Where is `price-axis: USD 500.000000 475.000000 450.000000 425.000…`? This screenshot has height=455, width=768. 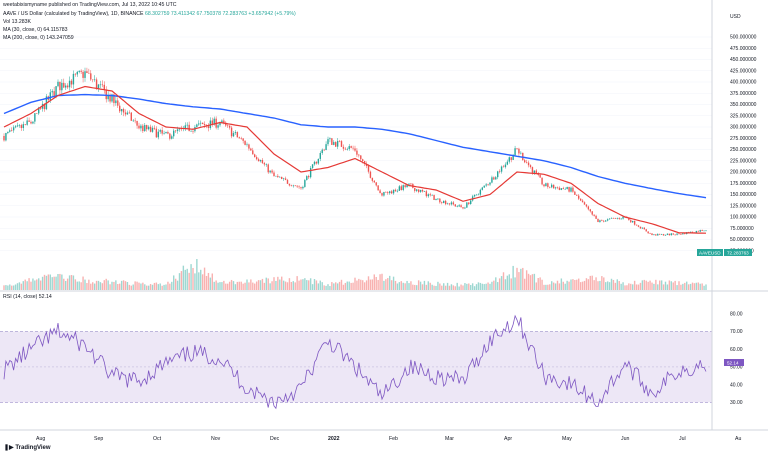 price-axis: USD 500.000000 475.000000 450.000000 425.000… is located at coordinates (743, 134).